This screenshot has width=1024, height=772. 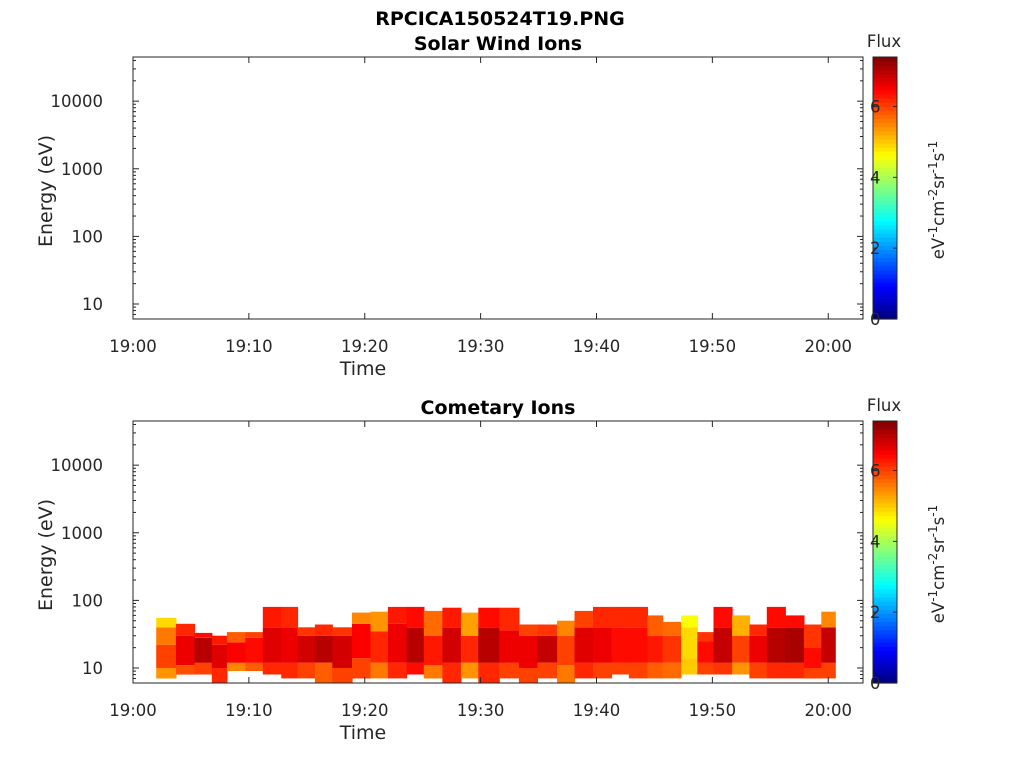 What do you see at coordinates (249, 346) in the screenshot?
I see `x-tick-label: 19:10` at bounding box center [249, 346].